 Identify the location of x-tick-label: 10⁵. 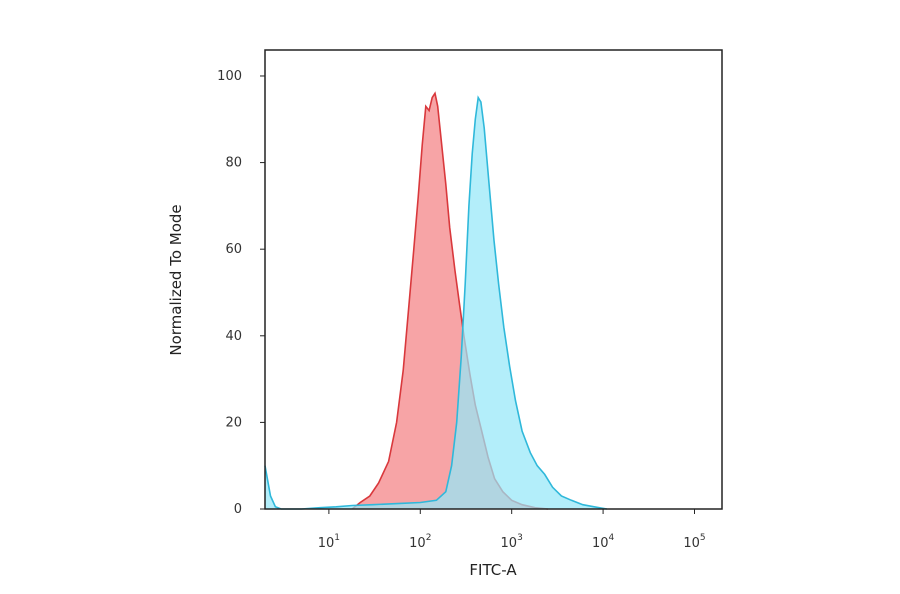
(694, 542).